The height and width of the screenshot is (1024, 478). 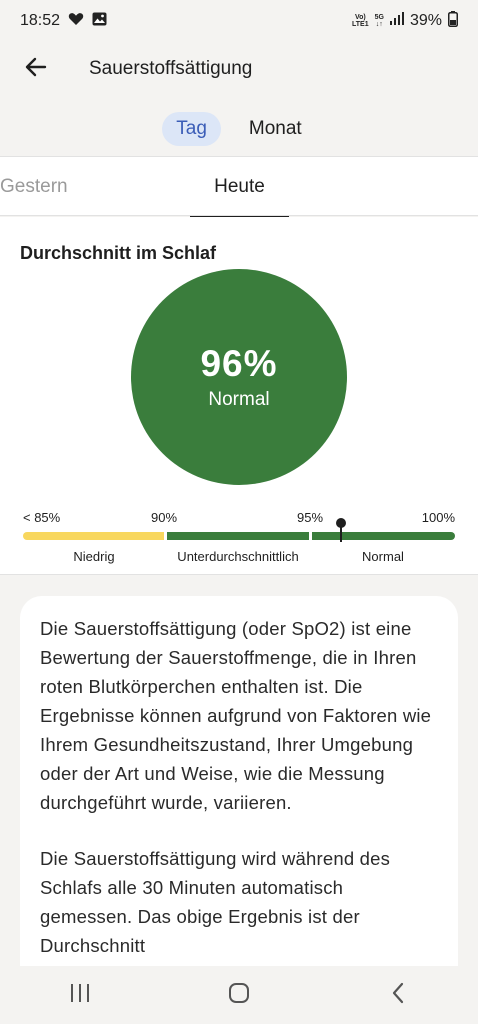 I want to click on zone-low-segment, so click(x=93, y=536).